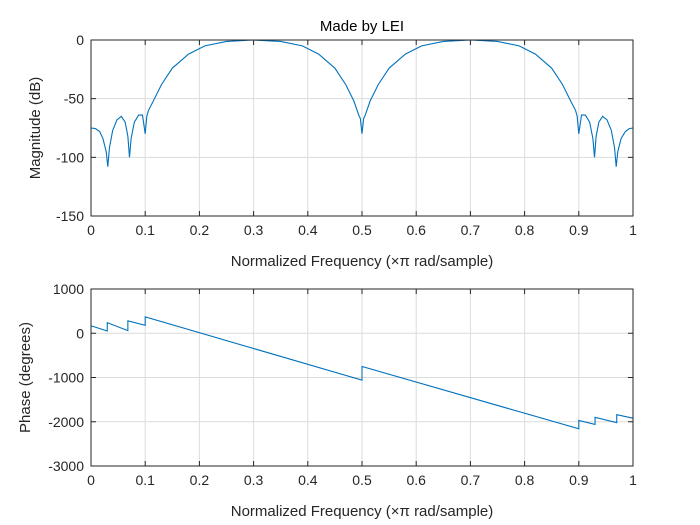 The height and width of the screenshot is (525, 700). What do you see at coordinates (25, 377) in the screenshot?
I see `y-axis-label: Phase (degrees)` at bounding box center [25, 377].